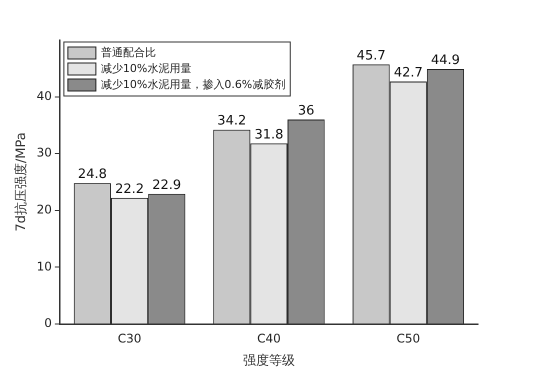 This screenshot has height=387, width=556. What do you see at coordinates (21, 182) in the screenshot?
I see `y-axis-title: 7d抗压强度/MPa` at bounding box center [21, 182].